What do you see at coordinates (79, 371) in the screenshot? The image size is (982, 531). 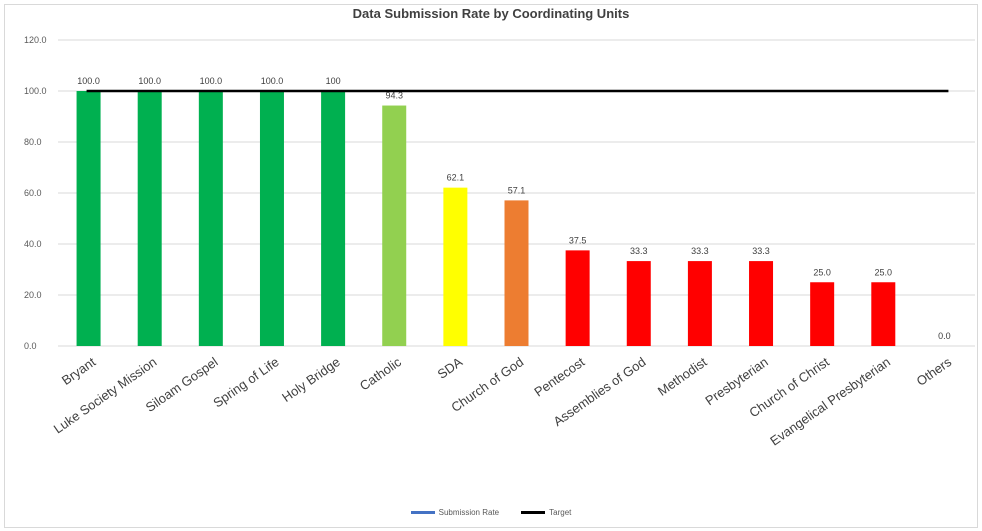 I see `x-tick-label: Bryant` at bounding box center [79, 371].